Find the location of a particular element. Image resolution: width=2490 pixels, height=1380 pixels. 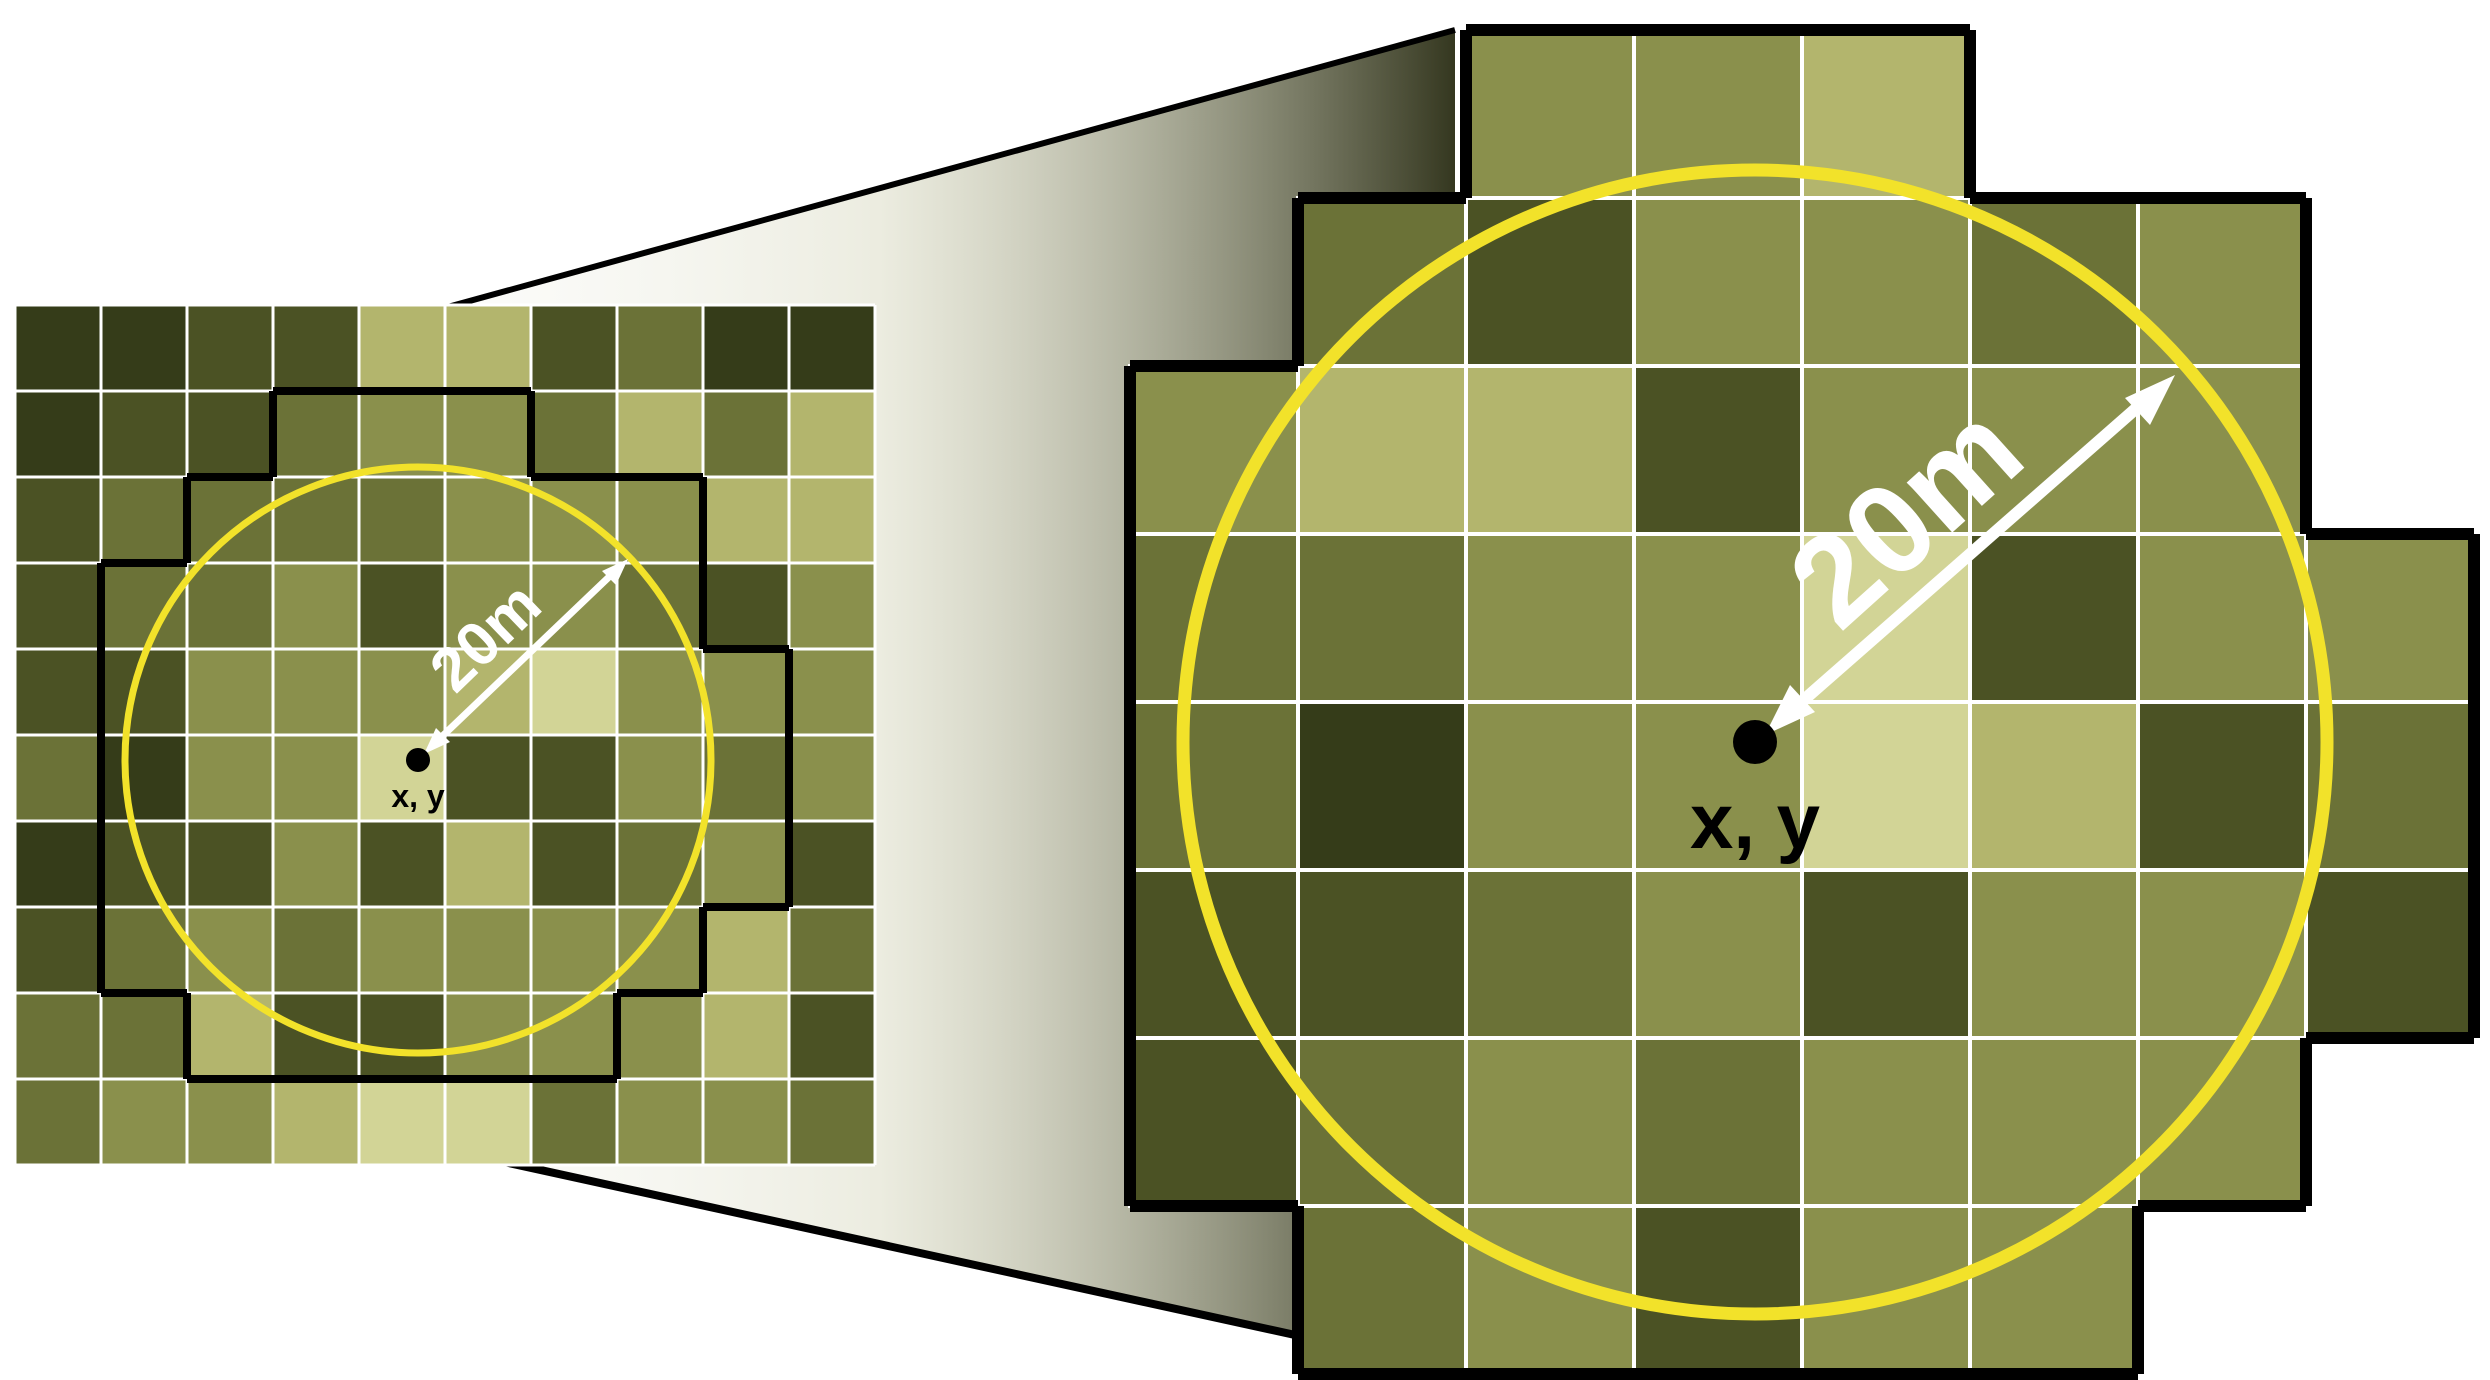

point-label-small: x, y is located at coordinates (418, 796).